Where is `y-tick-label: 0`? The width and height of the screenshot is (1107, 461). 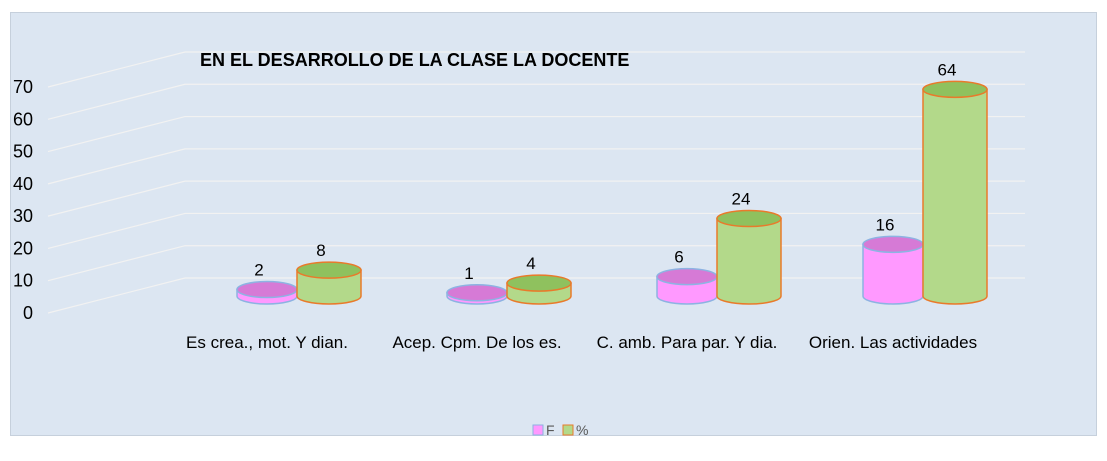 y-tick-label: 0 is located at coordinates (28, 313).